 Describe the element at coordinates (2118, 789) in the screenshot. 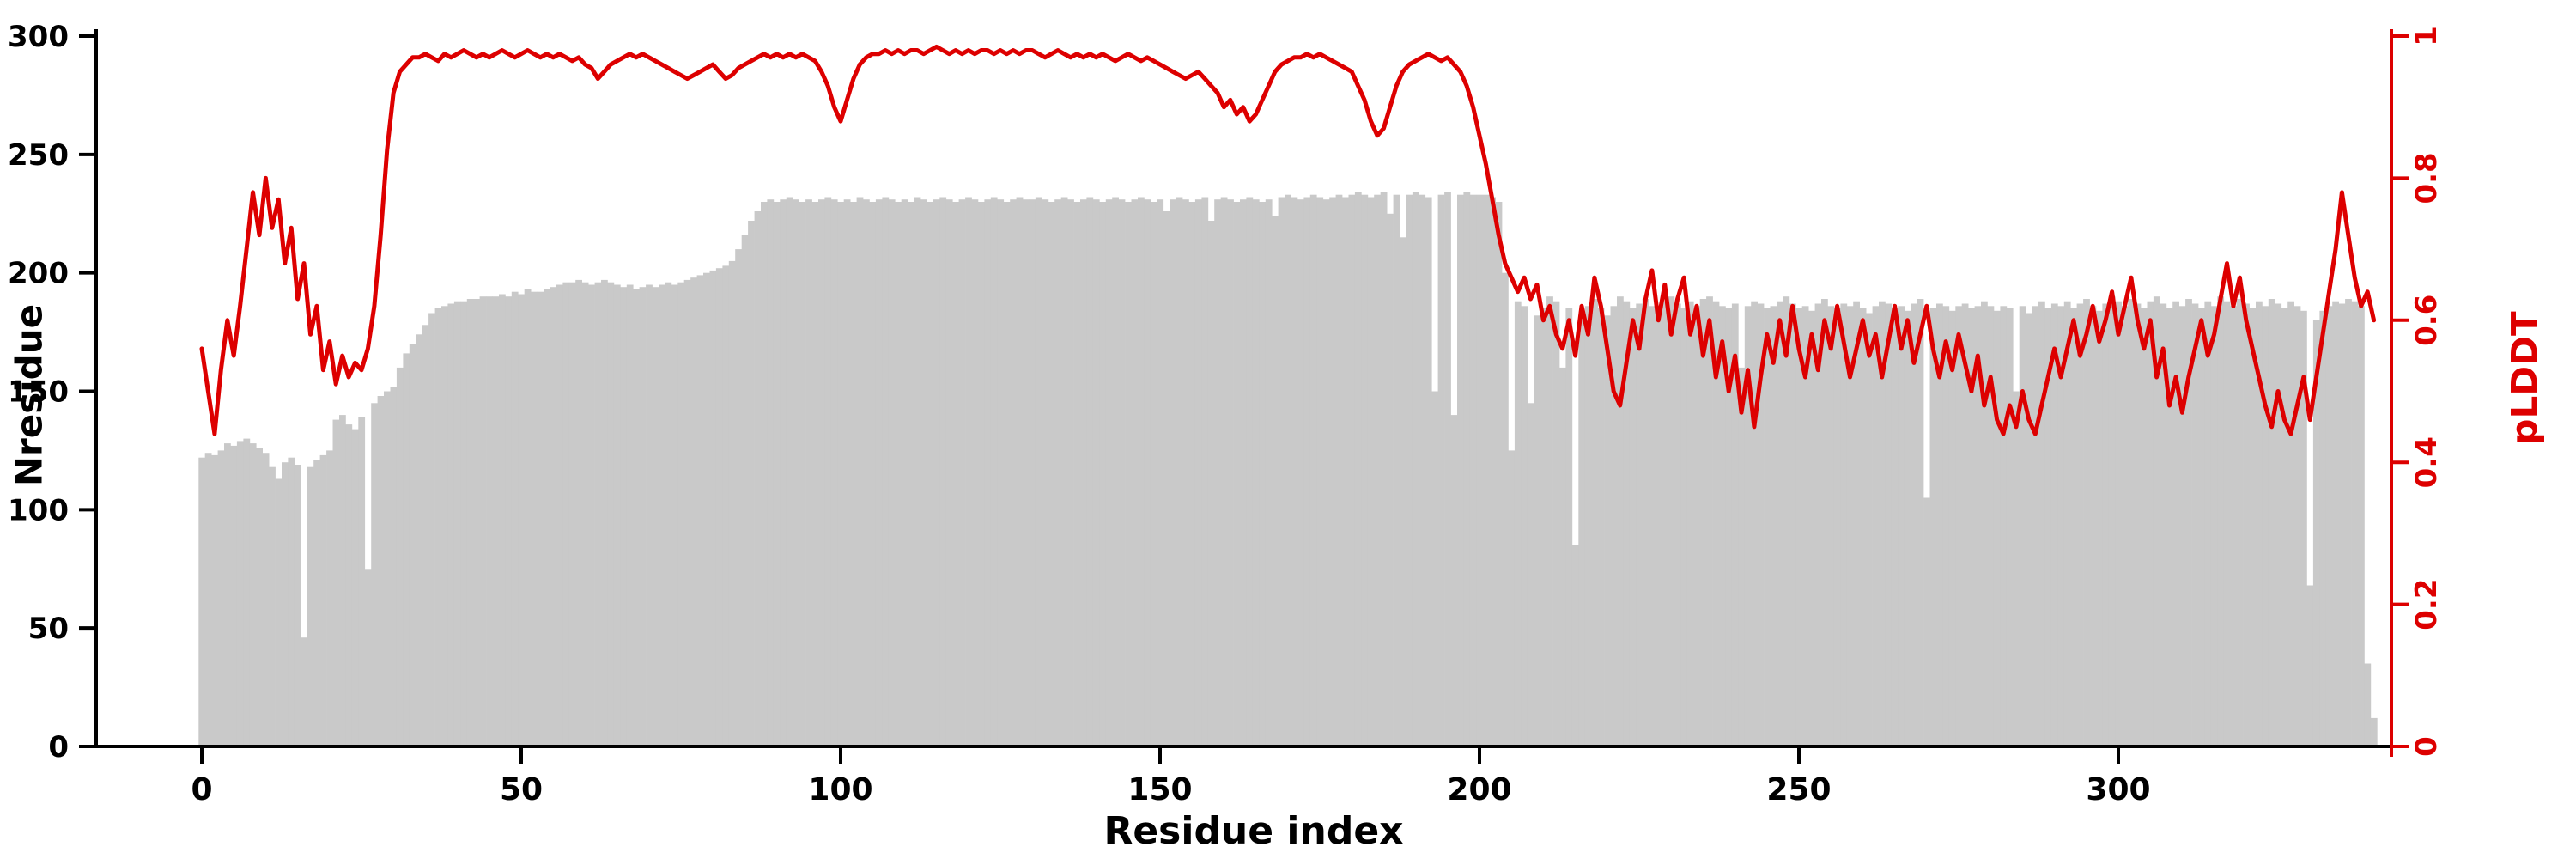

I see `x-tick-label: 300` at that location.